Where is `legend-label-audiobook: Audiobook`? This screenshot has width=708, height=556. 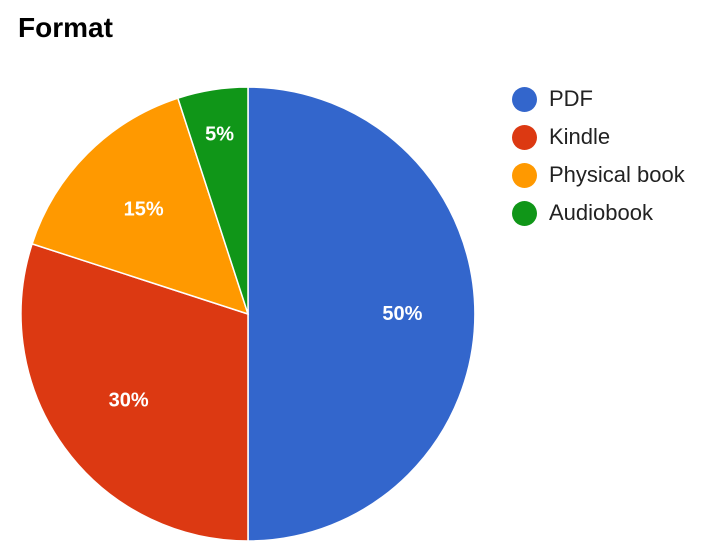
legend-label-audiobook: Audiobook is located at coordinates (601, 212).